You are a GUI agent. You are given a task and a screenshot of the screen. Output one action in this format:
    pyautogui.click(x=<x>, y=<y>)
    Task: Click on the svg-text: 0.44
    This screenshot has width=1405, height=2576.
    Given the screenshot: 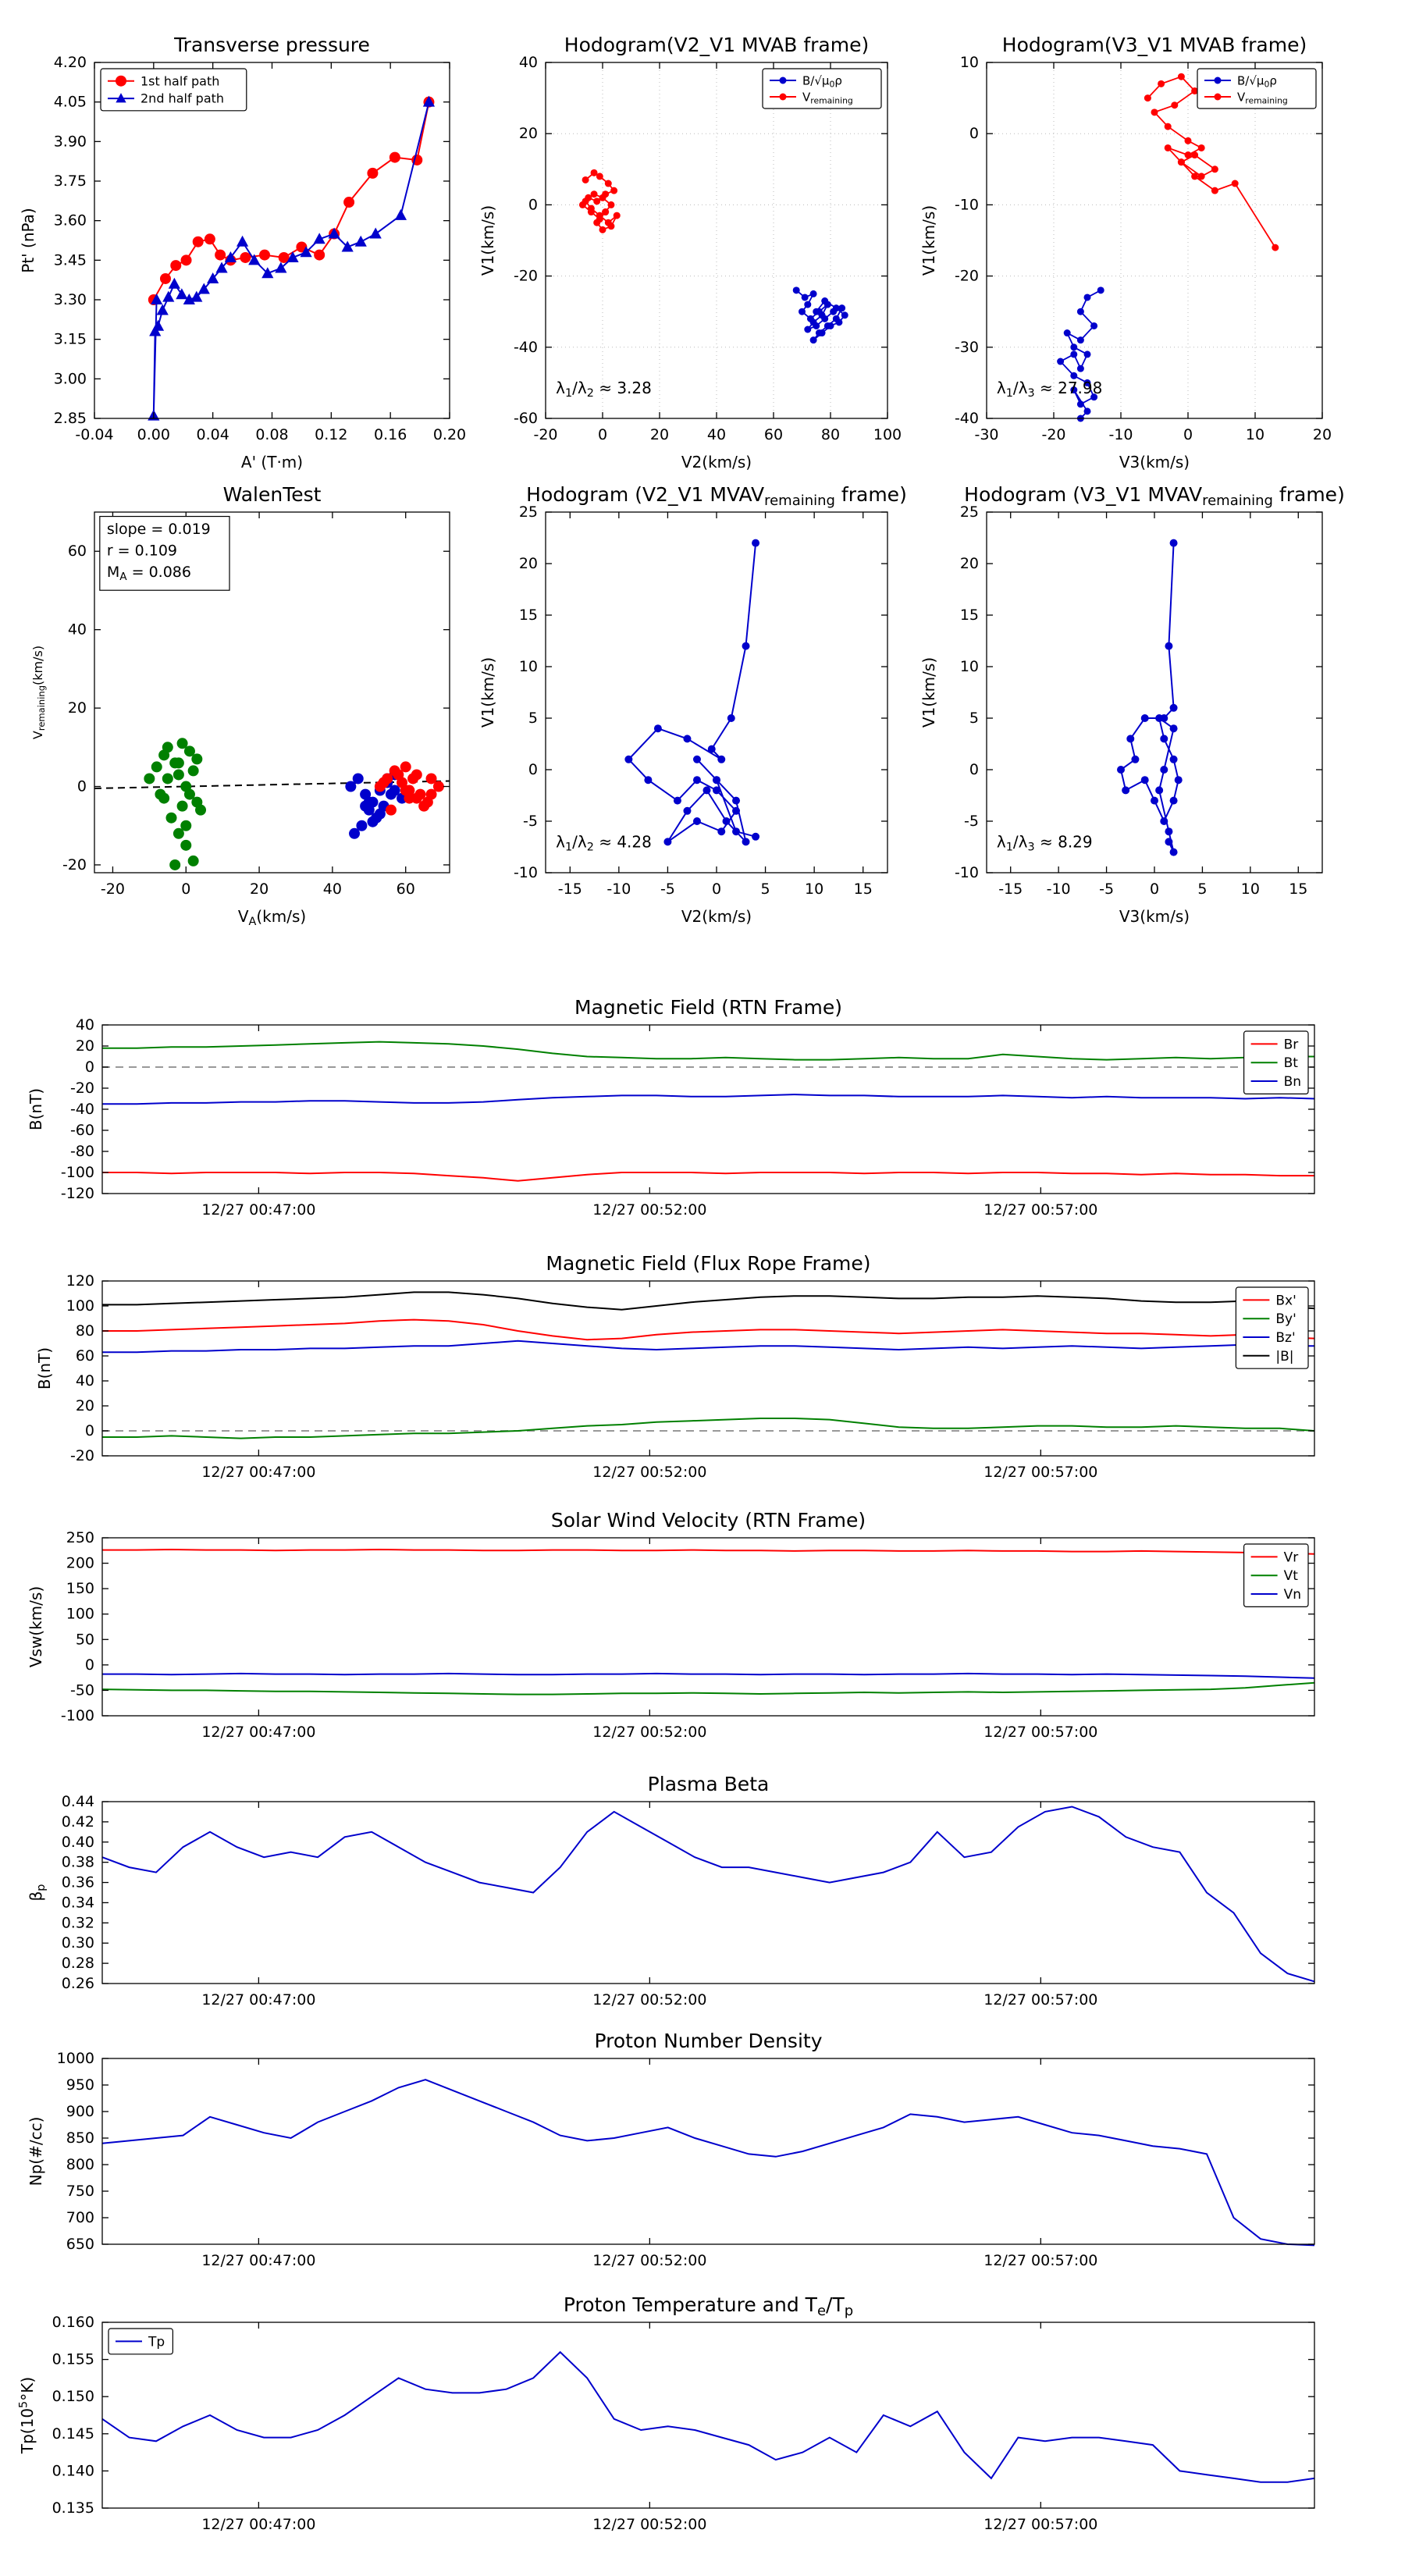 What is the action you would take?
    pyautogui.click(x=78, y=1801)
    